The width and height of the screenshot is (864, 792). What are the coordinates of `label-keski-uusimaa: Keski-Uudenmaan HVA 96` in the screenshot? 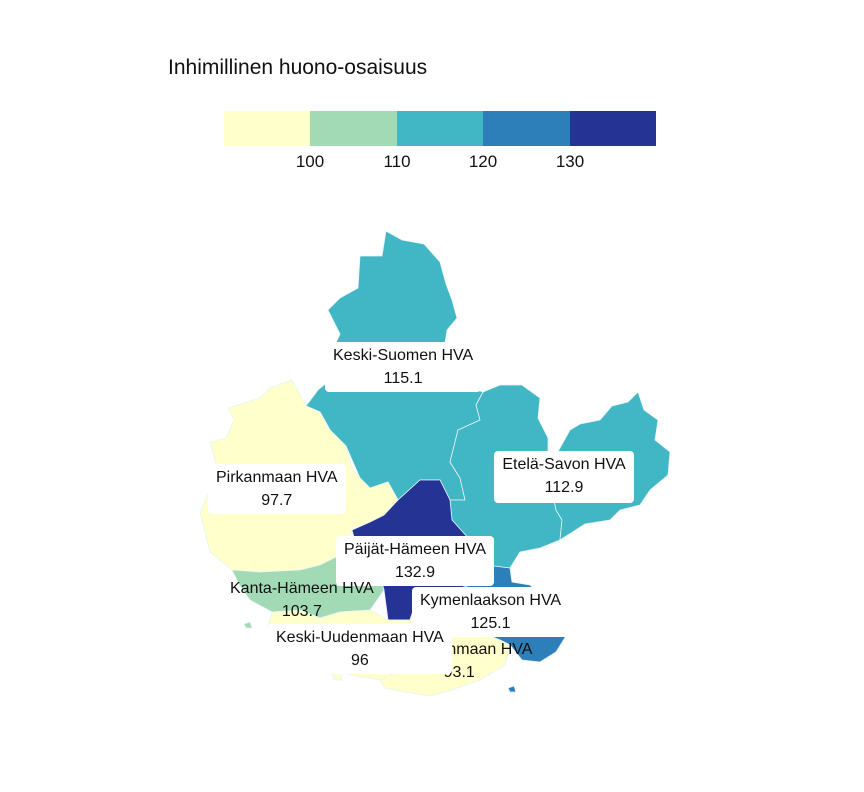 It's located at (360, 649).